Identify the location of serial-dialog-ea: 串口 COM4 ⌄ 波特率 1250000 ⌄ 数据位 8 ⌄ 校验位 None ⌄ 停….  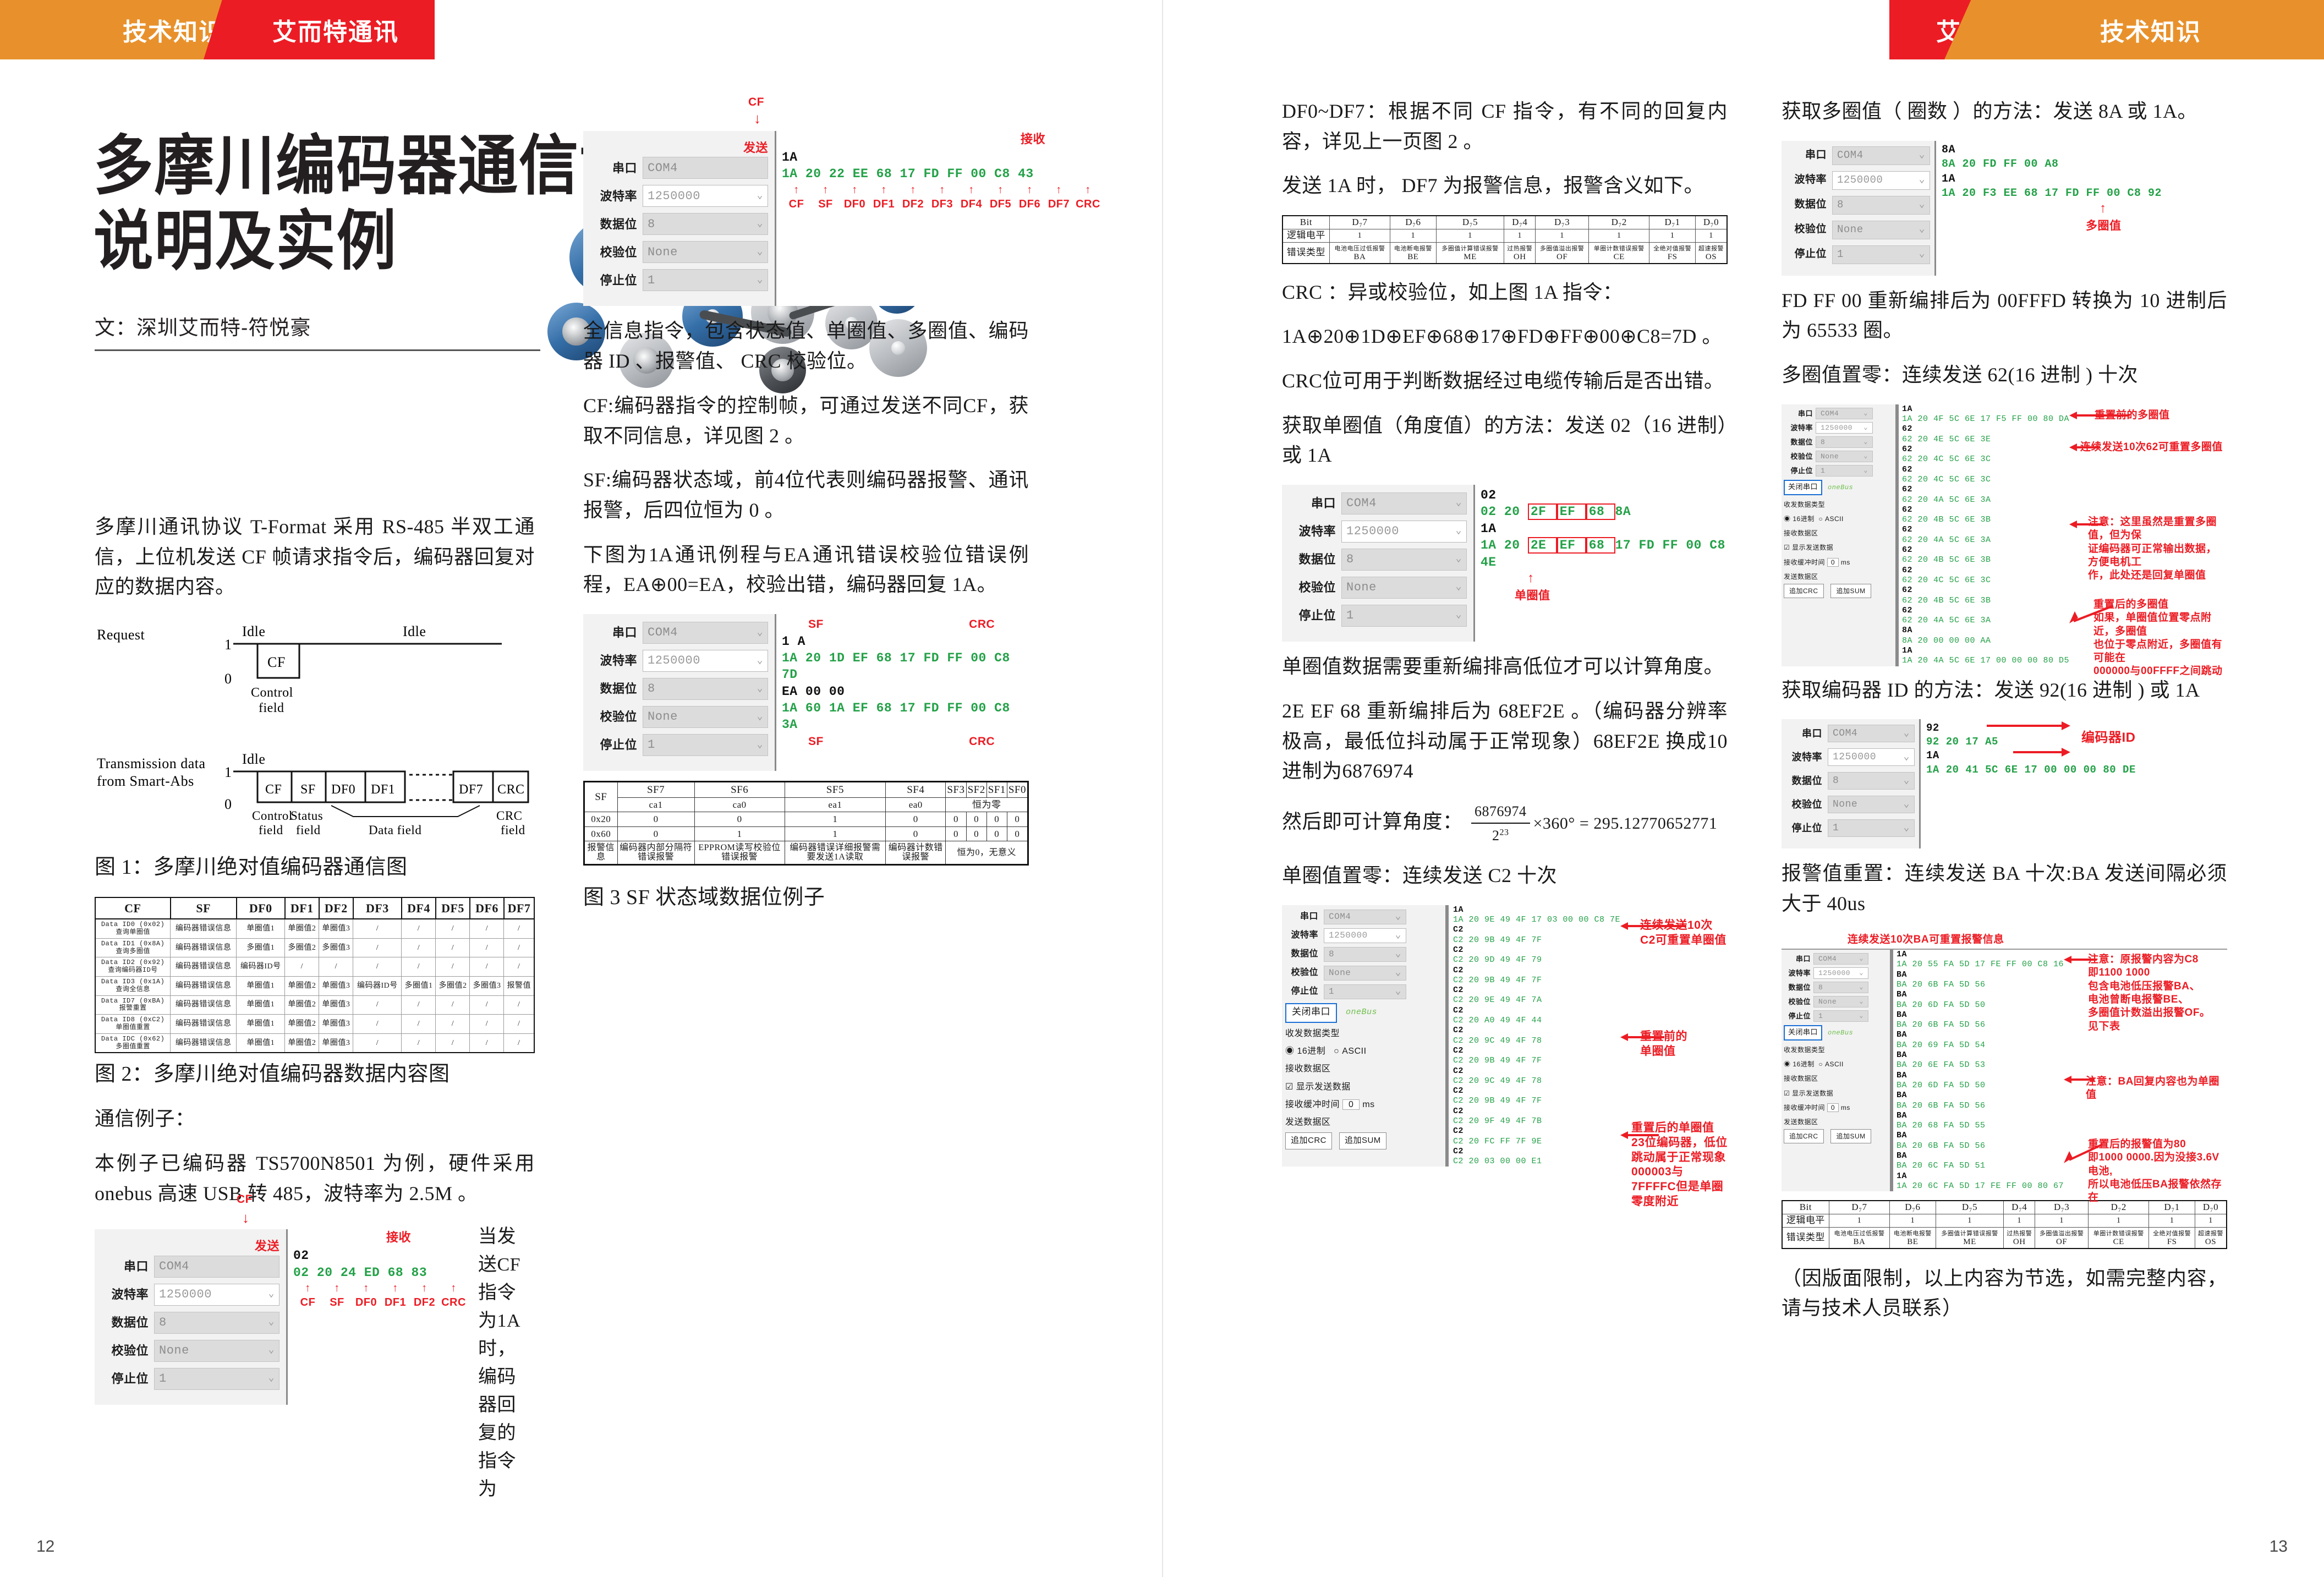
(806, 692).